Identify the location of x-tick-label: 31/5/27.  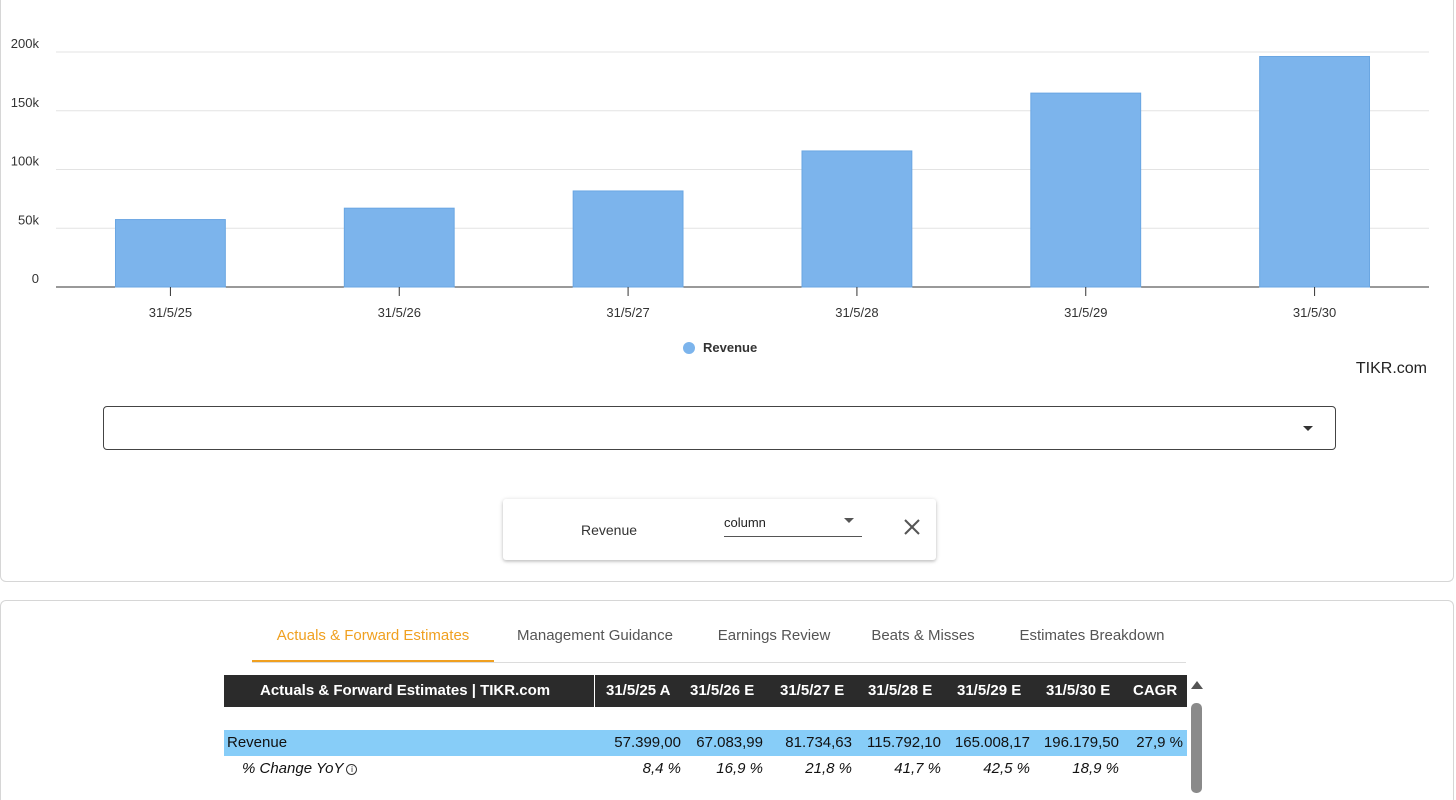
(627, 312).